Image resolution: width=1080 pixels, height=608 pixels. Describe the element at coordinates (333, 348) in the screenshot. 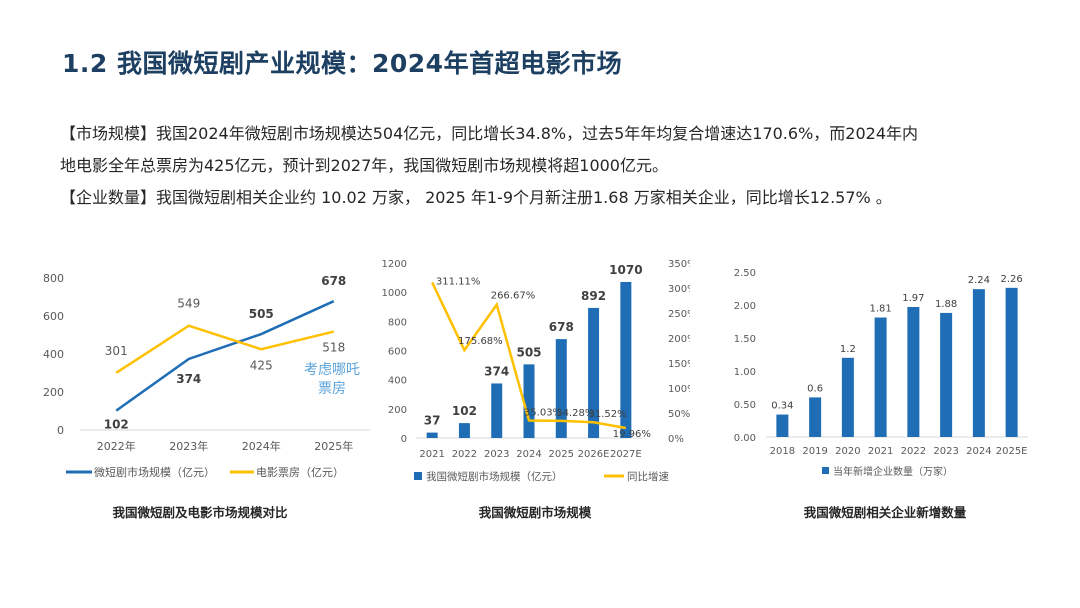

I see `data-label: 518` at that location.